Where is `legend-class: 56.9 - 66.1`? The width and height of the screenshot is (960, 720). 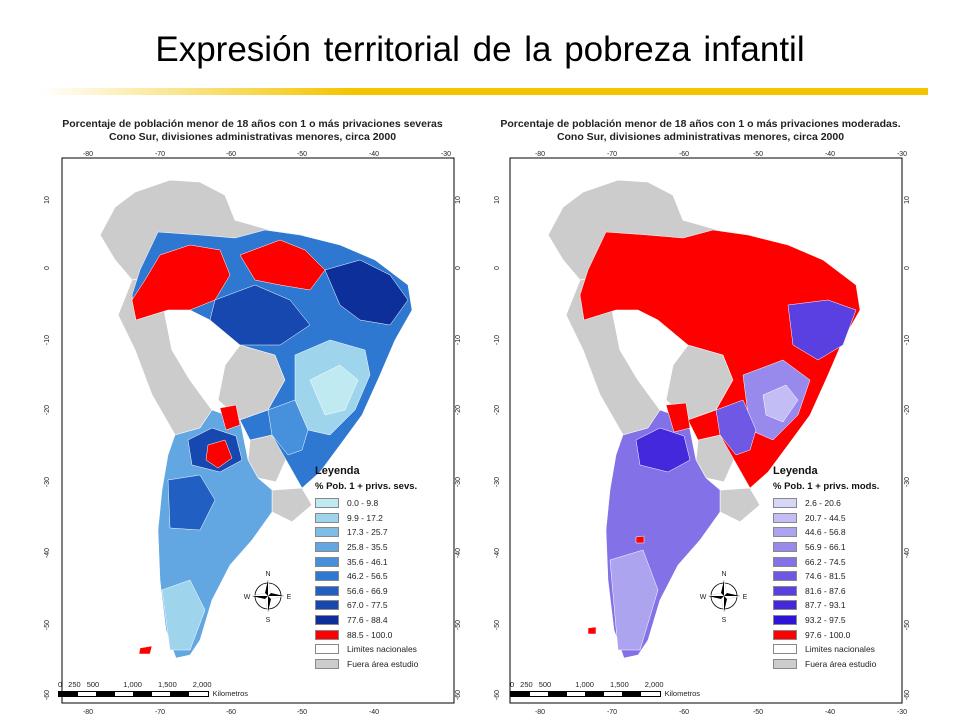 legend-class: 56.9 - 66.1 is located at coordinates (845, 547).